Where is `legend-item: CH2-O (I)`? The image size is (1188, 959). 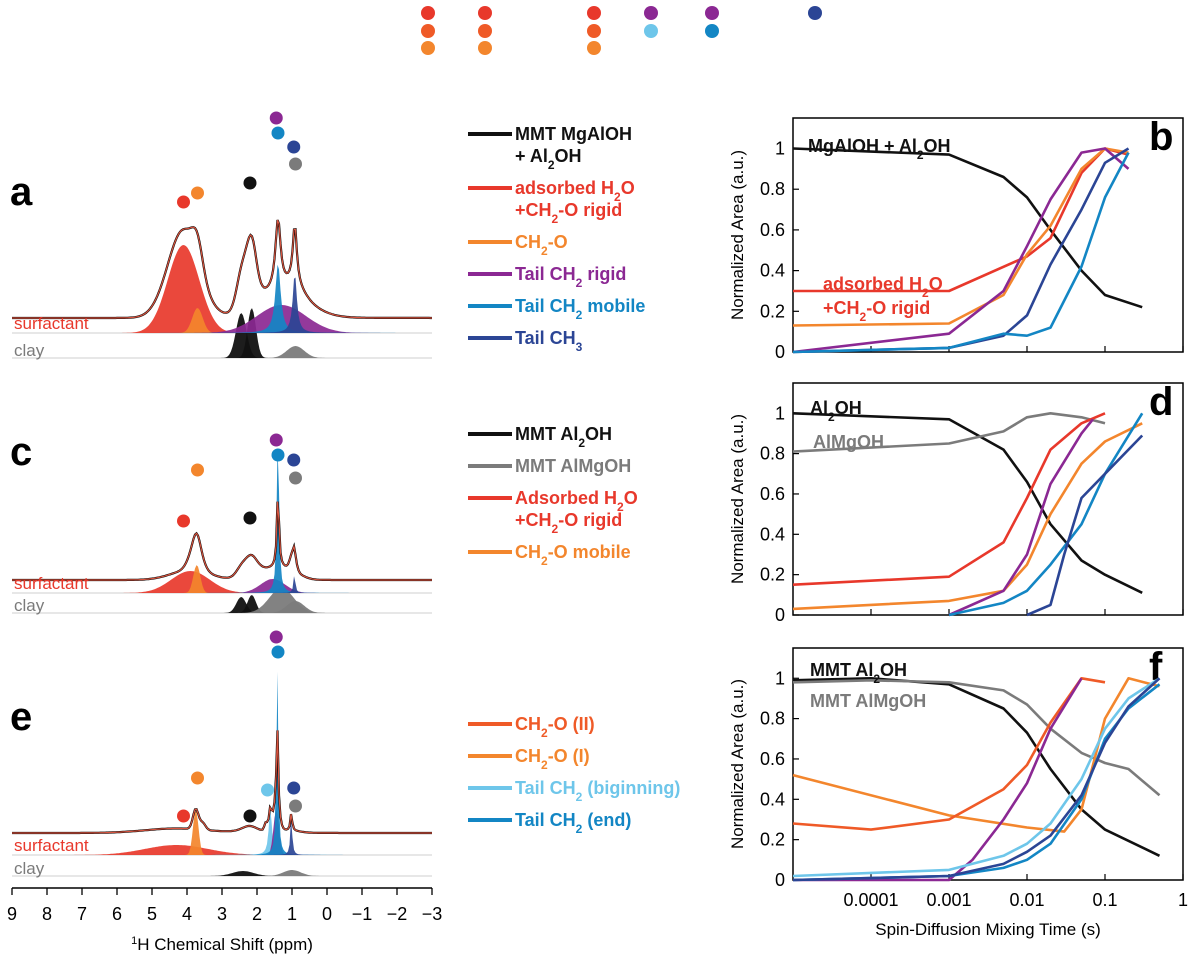
legend-item: CH2-O (I) is located at coordinates (529, 759).